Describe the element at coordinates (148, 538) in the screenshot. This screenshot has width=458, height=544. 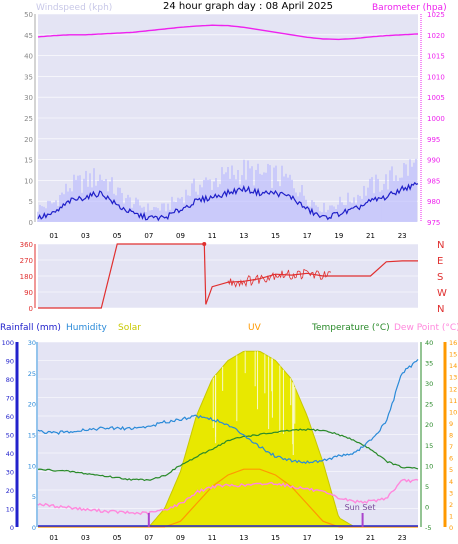
I see `bottom-x-tick: 07` at that location.